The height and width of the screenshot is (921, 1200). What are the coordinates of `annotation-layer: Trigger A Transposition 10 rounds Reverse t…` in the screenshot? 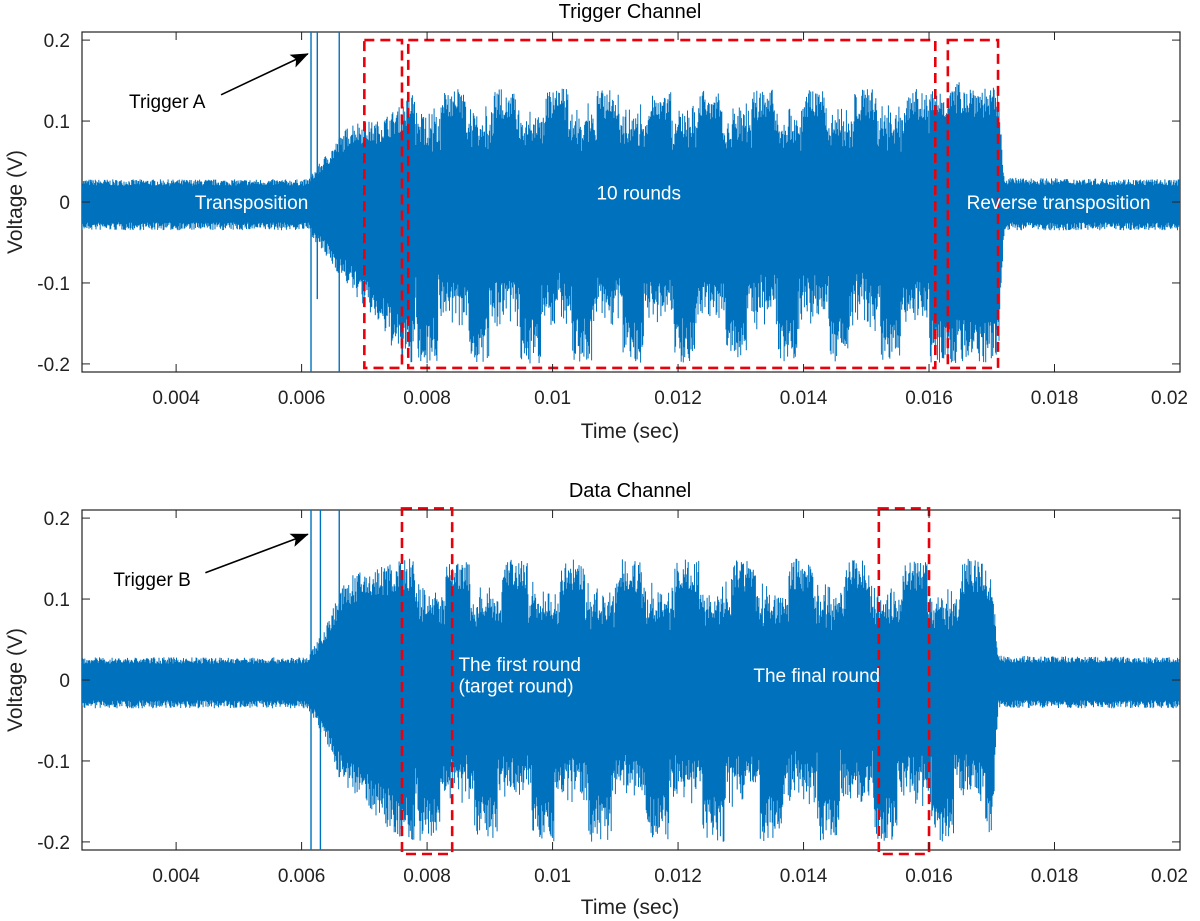 It's located at (640, 133).